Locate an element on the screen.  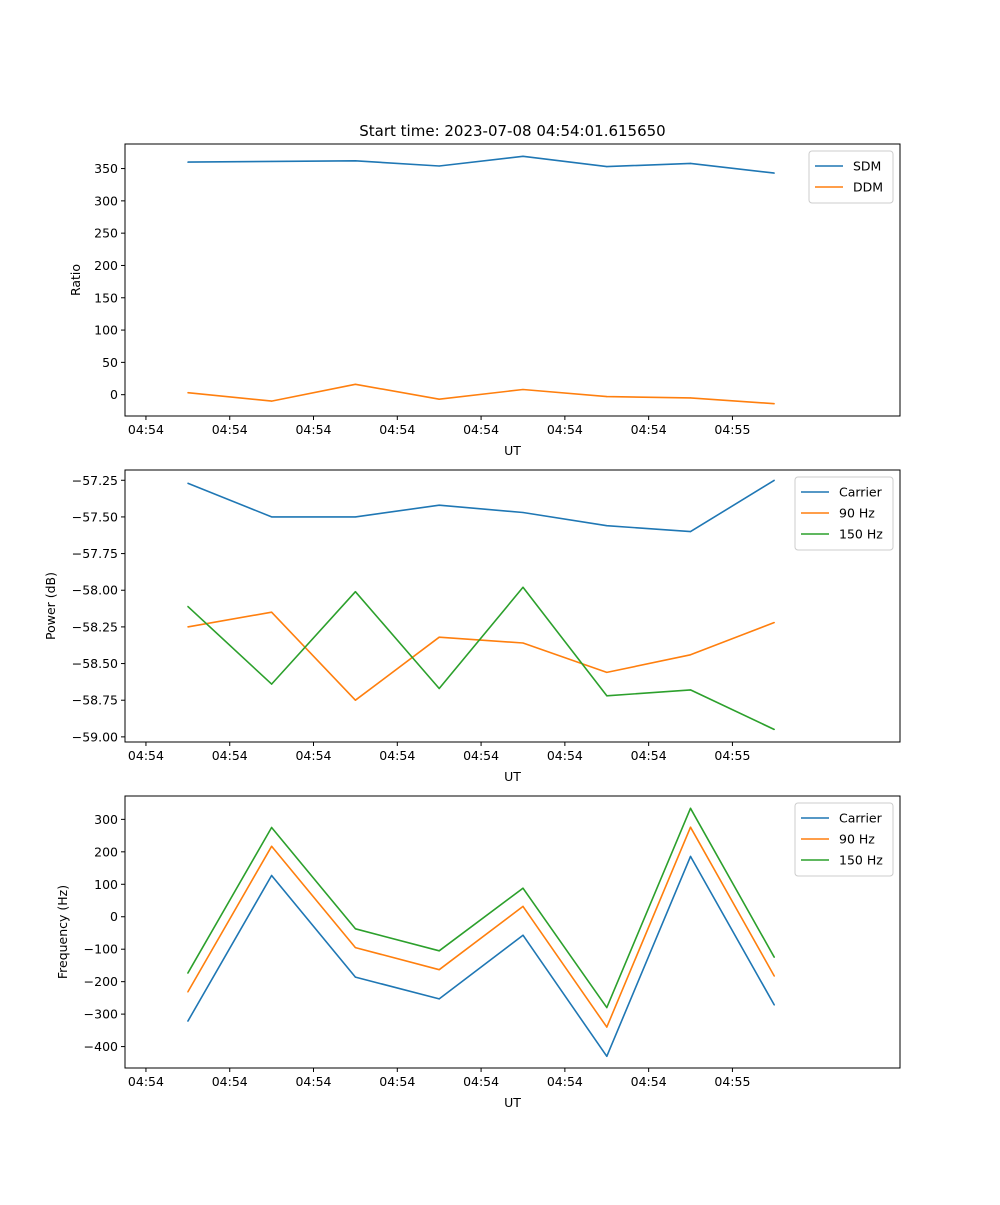
y-tick-label: −58.75 is located at coordinates (95, 700).